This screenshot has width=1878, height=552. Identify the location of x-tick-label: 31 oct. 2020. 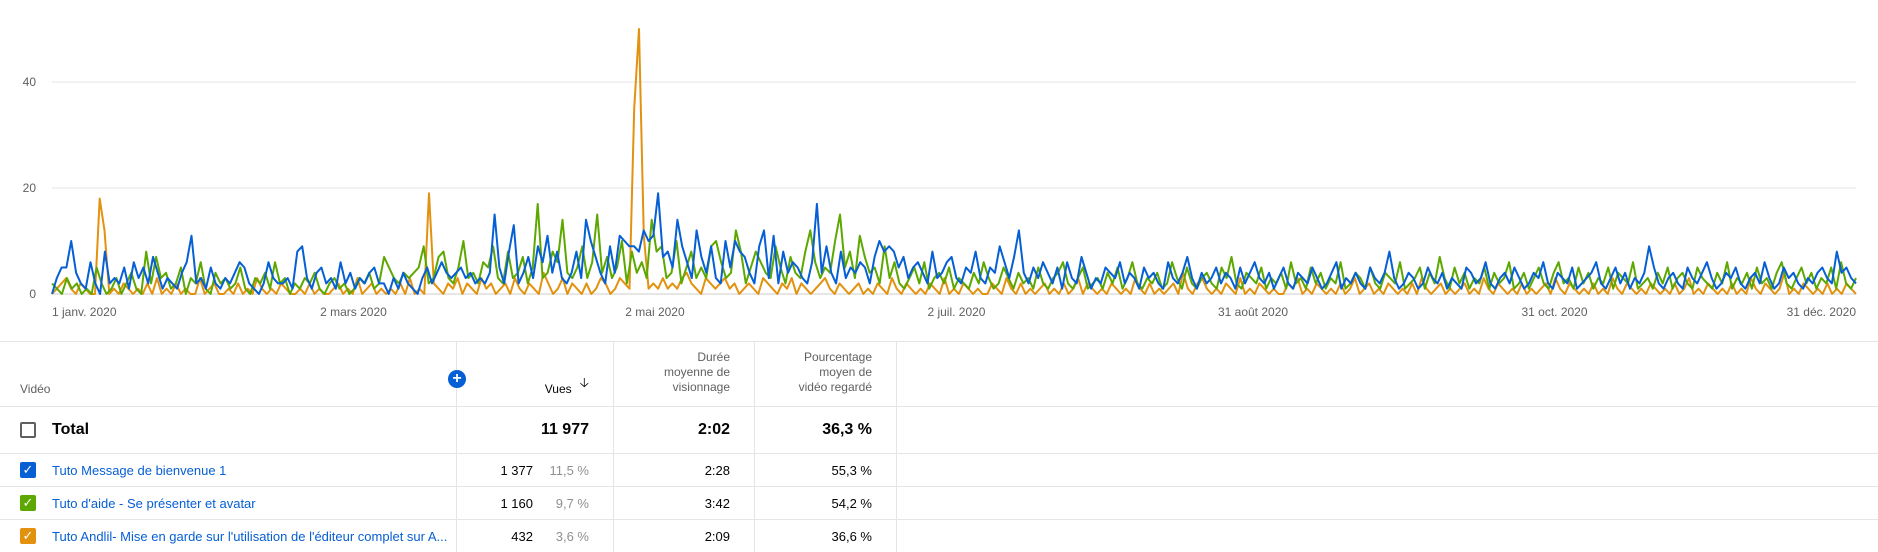
(1554, 312).